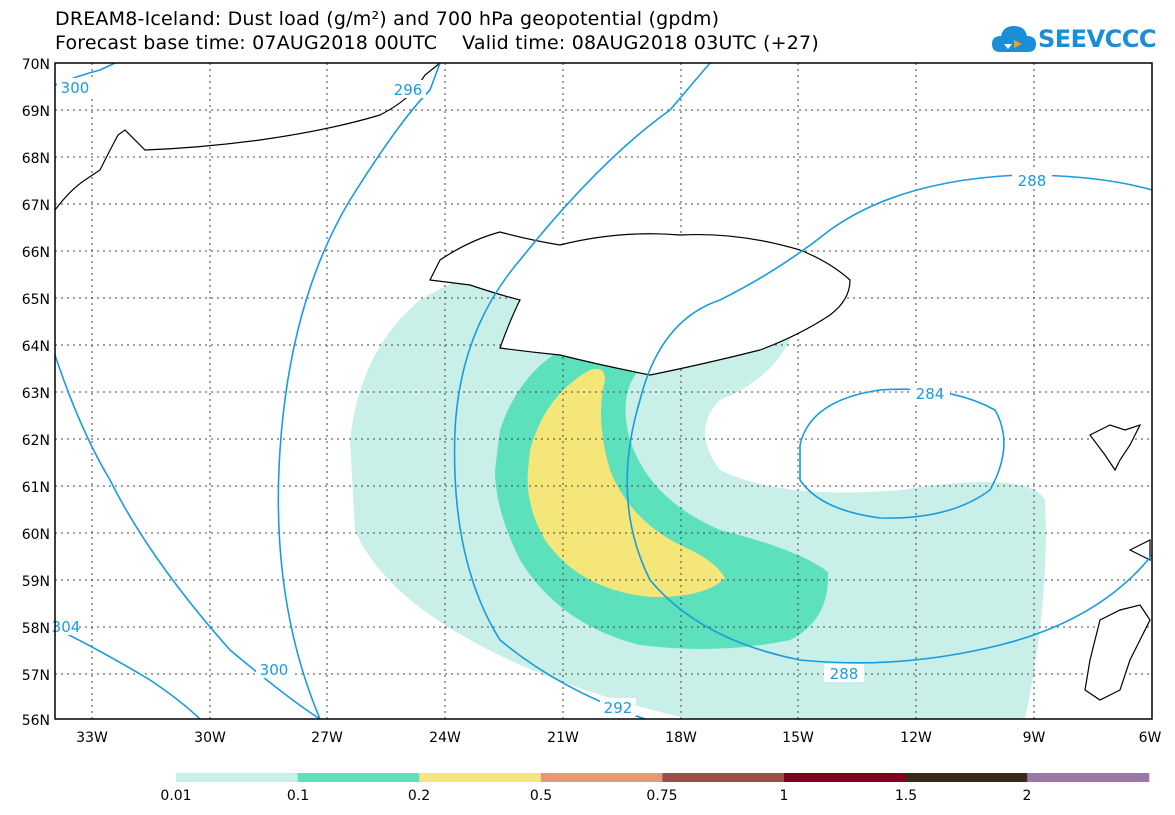 Image resolution: width=1175 pixels, height=815 pixels. Describe the element at coordinates (419, 796) in the screenshot. I see `colorbar-label: 0.2` at that location.